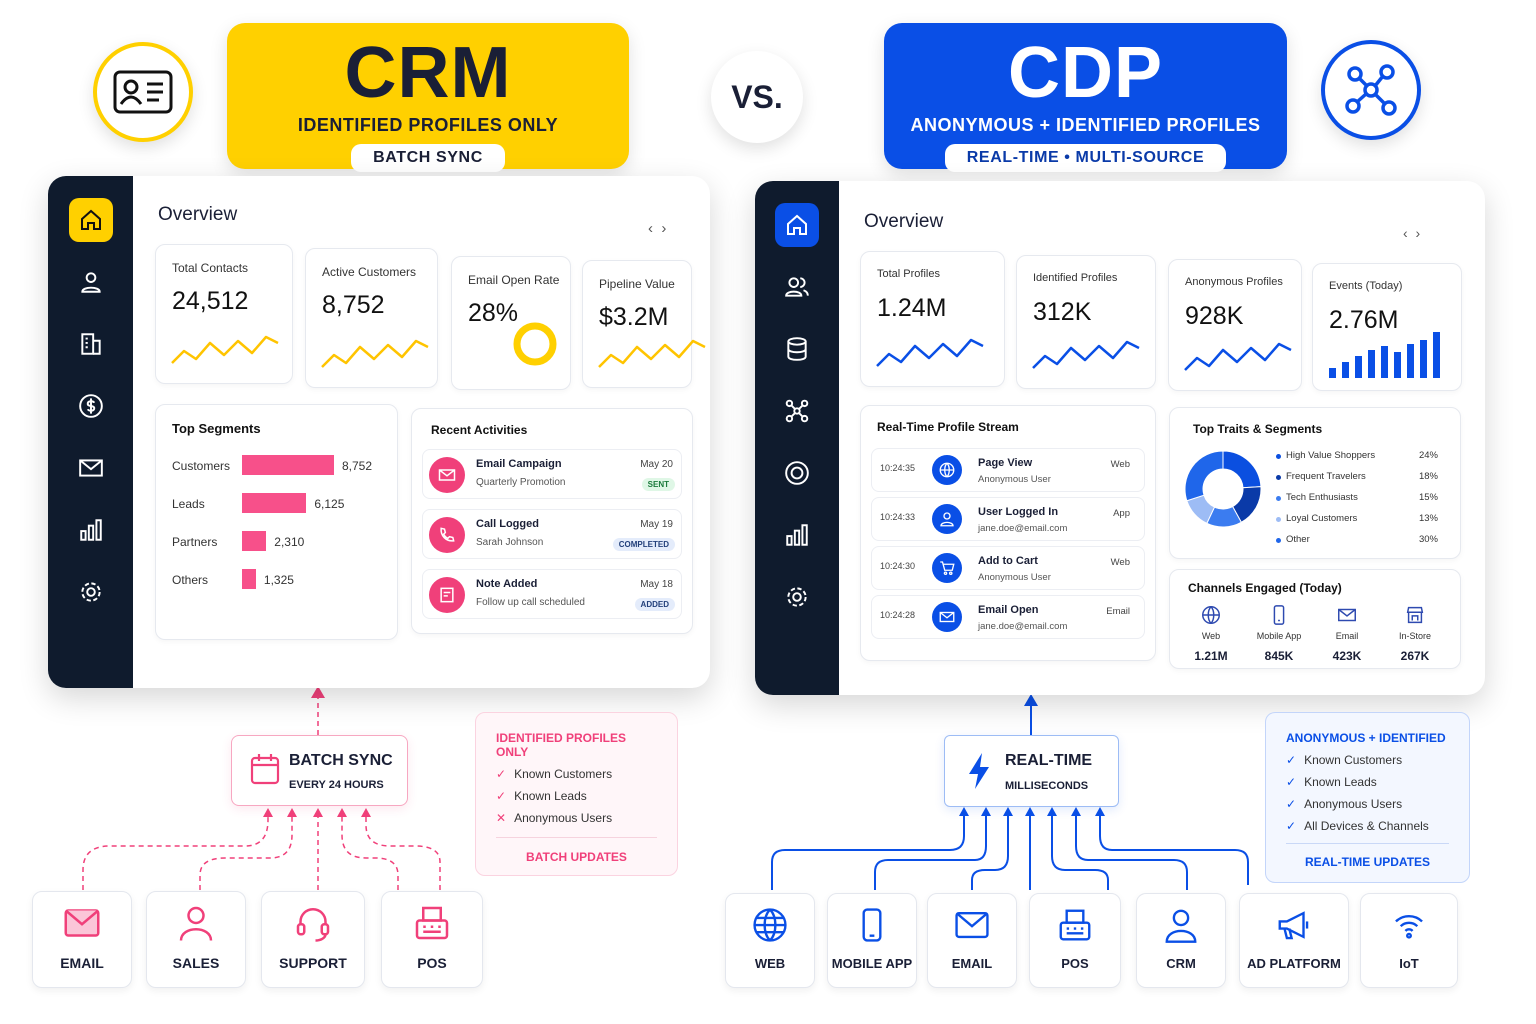 The width and height of the screenshot is (1536, 1024). What do you see at coordinates (210, 301) in the screenshot?
I see `kpi-value: 24,512` at bounding box center [210, 301].